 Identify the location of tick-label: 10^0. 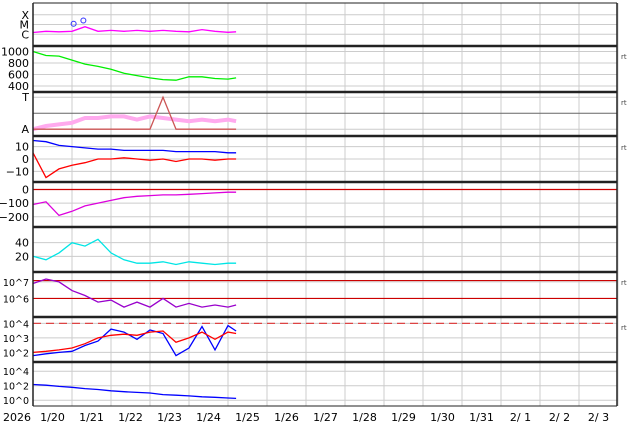
(16, 401).